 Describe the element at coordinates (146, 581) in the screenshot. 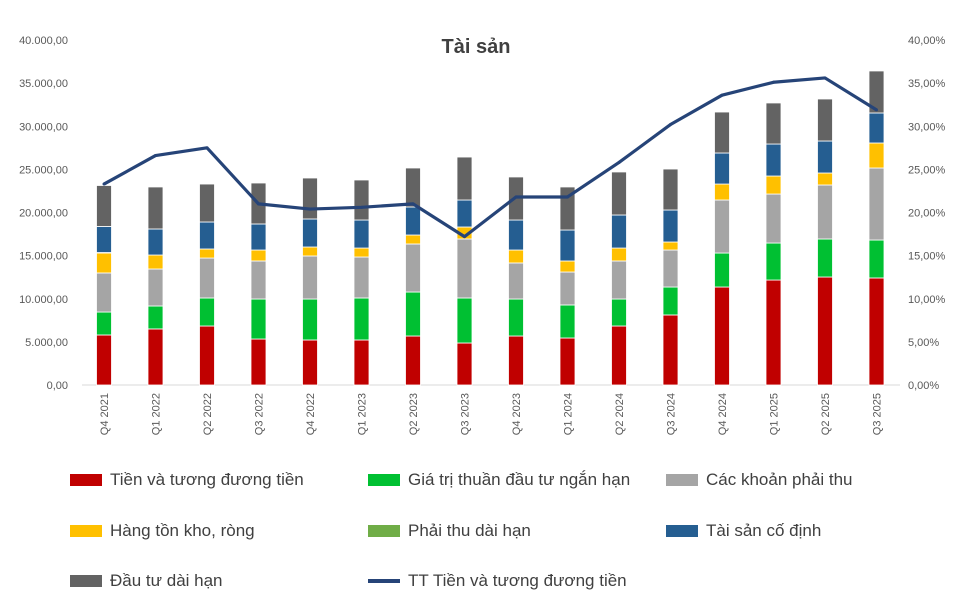

I see `legend-item-dau-tu-dai-han: Đầu tư dài hạn` at that location.